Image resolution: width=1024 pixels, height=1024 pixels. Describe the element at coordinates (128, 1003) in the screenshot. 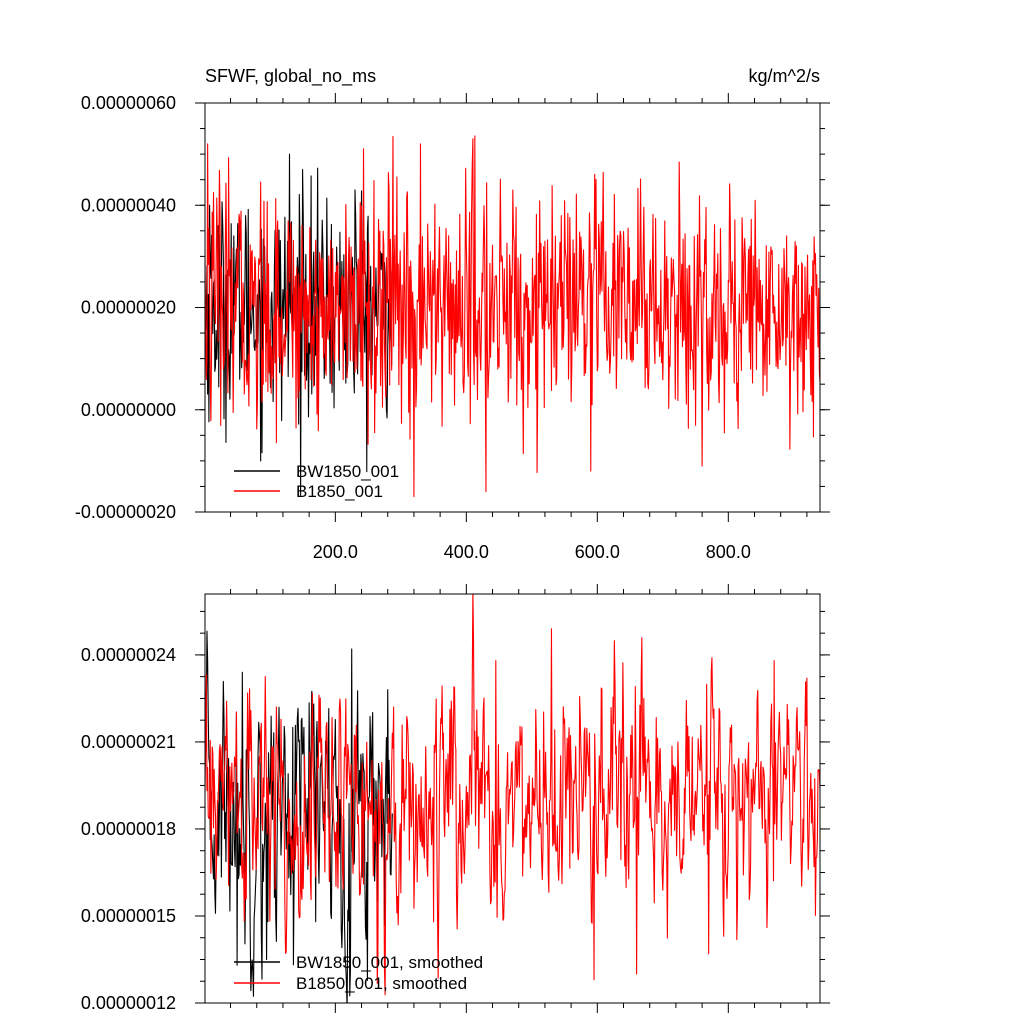

I see `y-tick-label: 0.00000012` at that location.